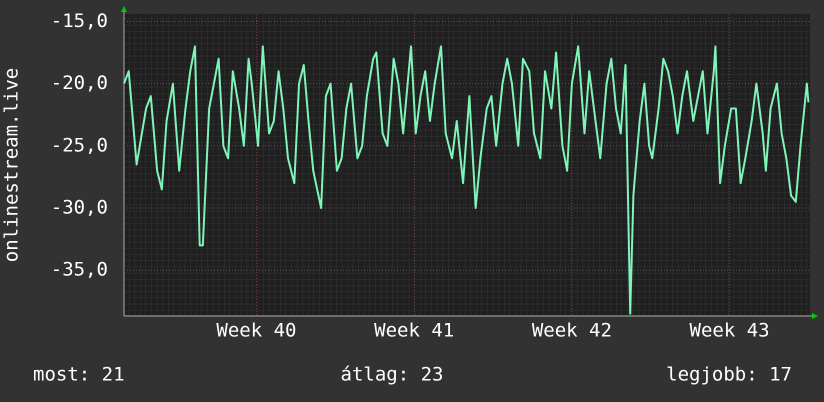 This screenshot has height=402, width=824. I want to click on y-tick-label: -20,0, so click(79, 83).